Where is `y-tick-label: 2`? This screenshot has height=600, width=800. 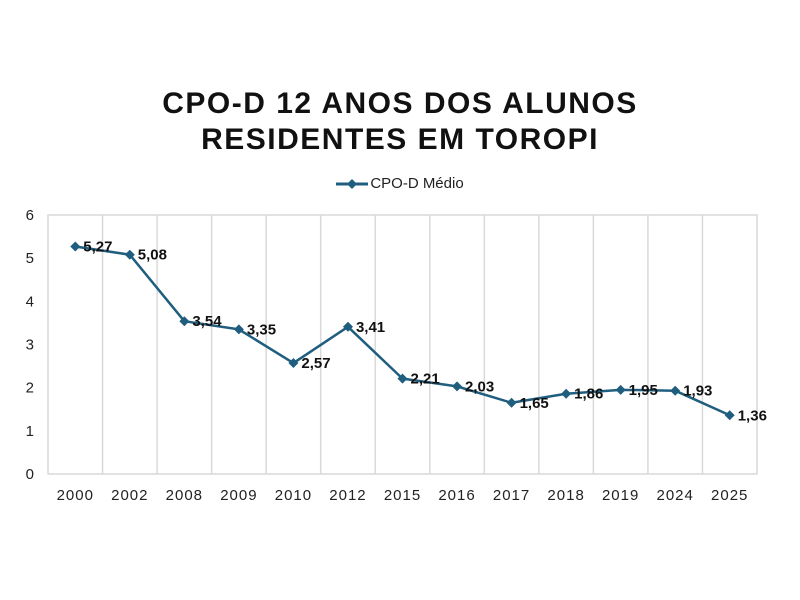
y-tick-label: 2 is located at coordinates (30, 388).